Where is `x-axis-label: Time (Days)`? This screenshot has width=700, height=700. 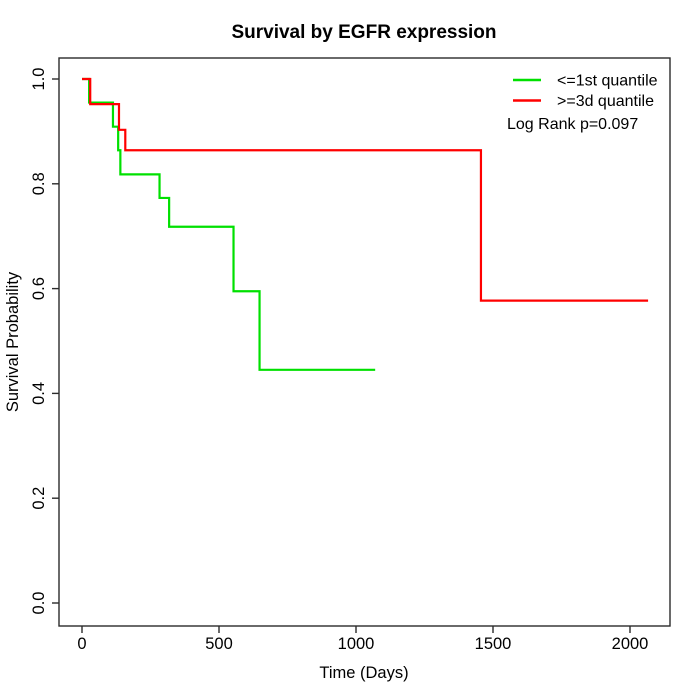 x-axis-label: Time (Days) is located at coordinates (363, 673).